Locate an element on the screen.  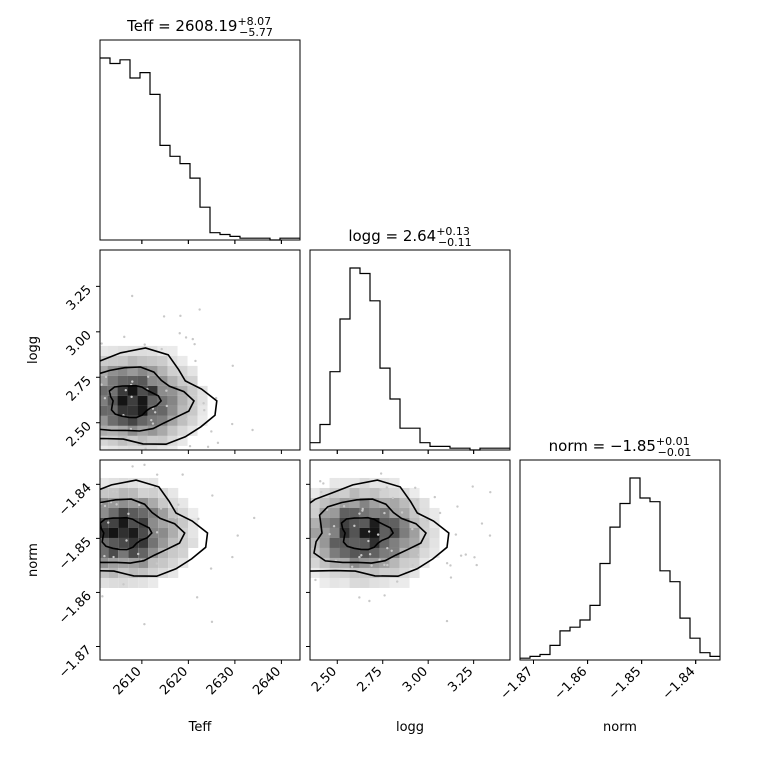
y-axis-label-logg: logg is located at coordinates (33, 350).